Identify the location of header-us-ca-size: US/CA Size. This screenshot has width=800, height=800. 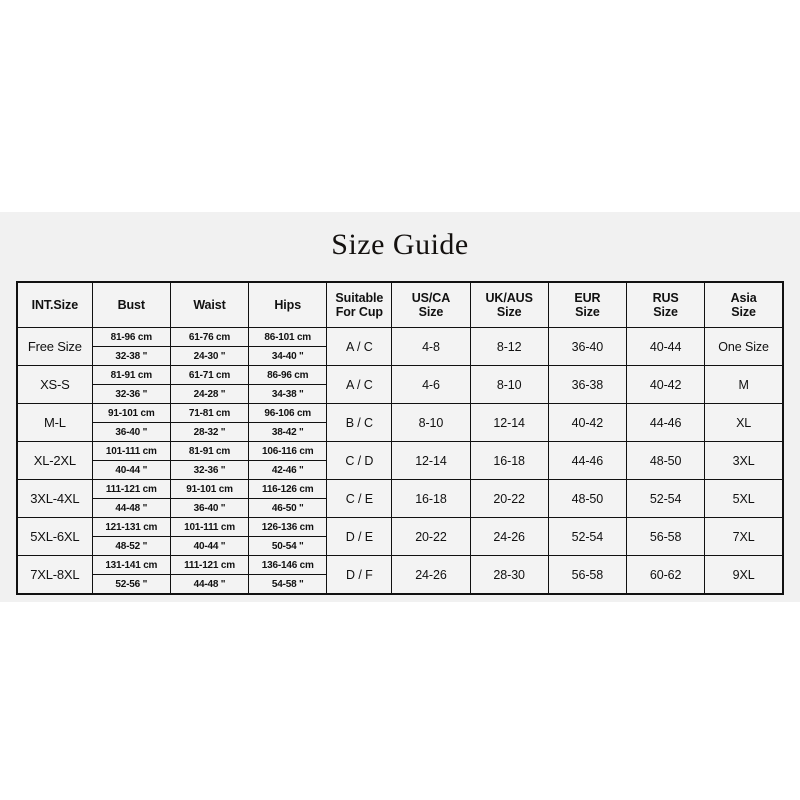
(431, 304).